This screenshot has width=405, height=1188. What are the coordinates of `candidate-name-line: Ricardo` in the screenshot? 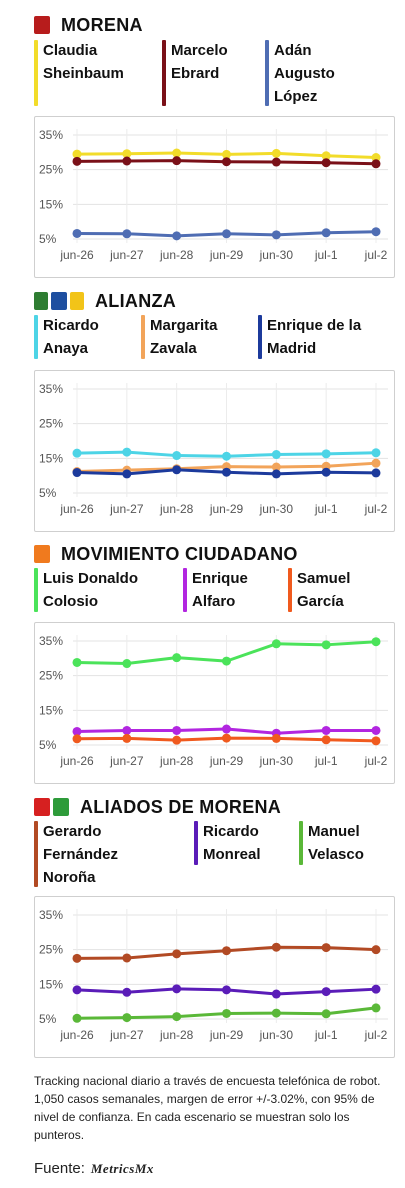 It's located at (231, 831).